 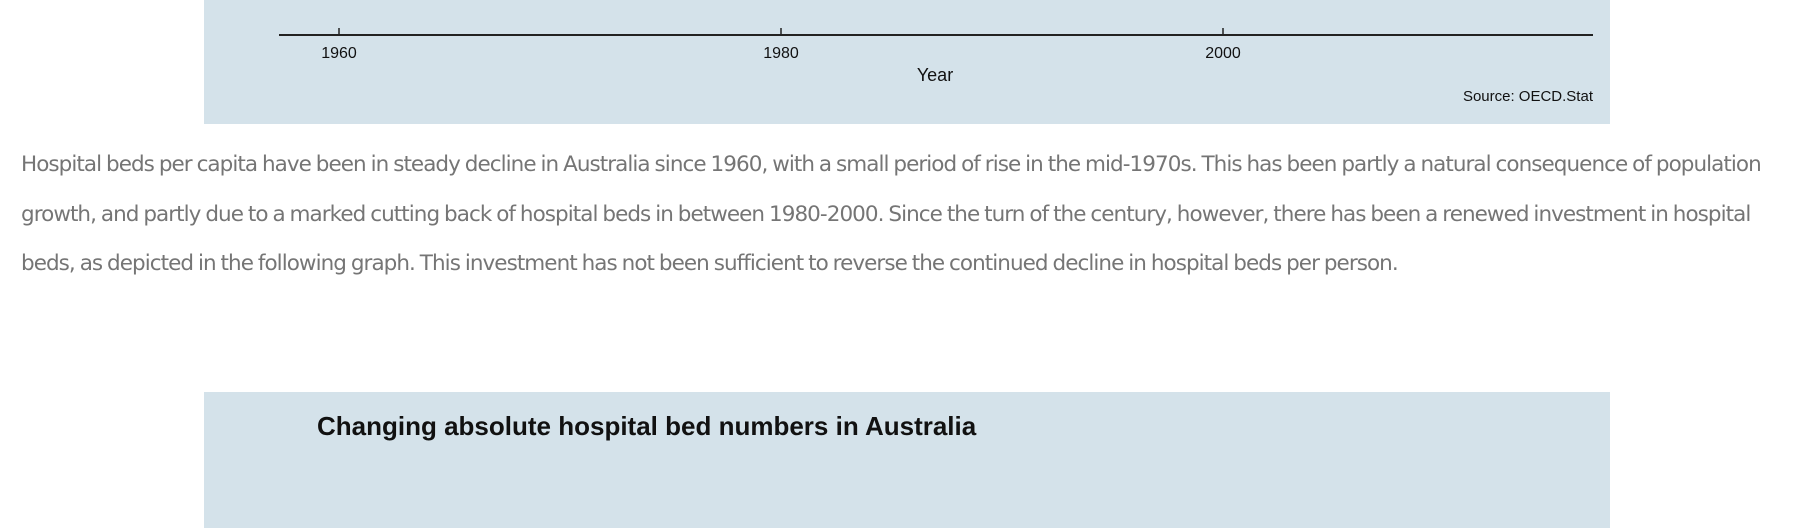 I want to click on x-tick-label-1980: 1980, so click(x=781, y=53).